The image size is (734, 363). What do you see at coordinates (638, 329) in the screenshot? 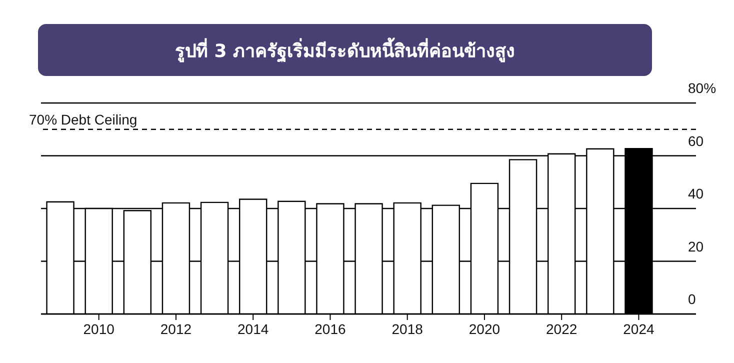
I see `x-tick-label: 2024` at bounding box center [638, 329].